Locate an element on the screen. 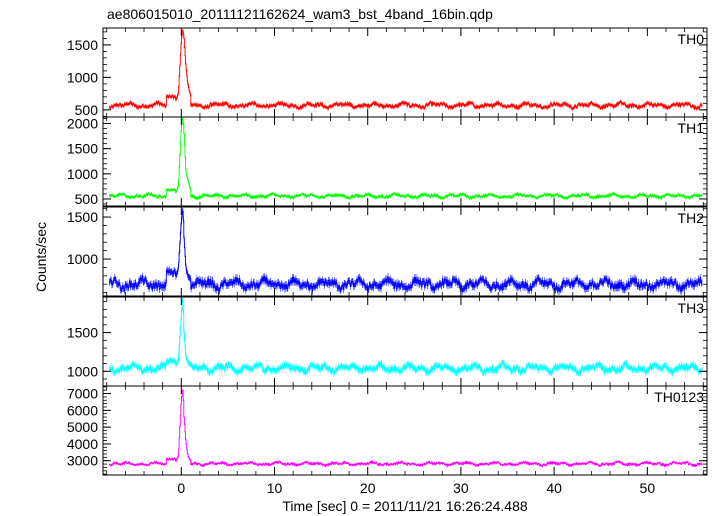 This screenshot has height=516, width=717. x-tick-label: 40 is located at coordinates (554, 488).